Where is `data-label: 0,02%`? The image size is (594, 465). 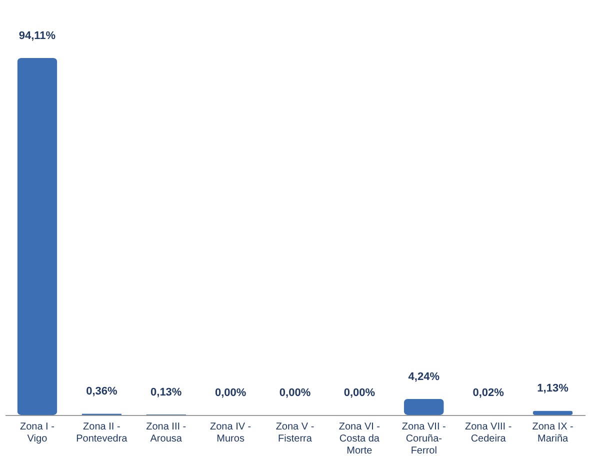 data-label: 0,02% is located at coordinates (488, 392).